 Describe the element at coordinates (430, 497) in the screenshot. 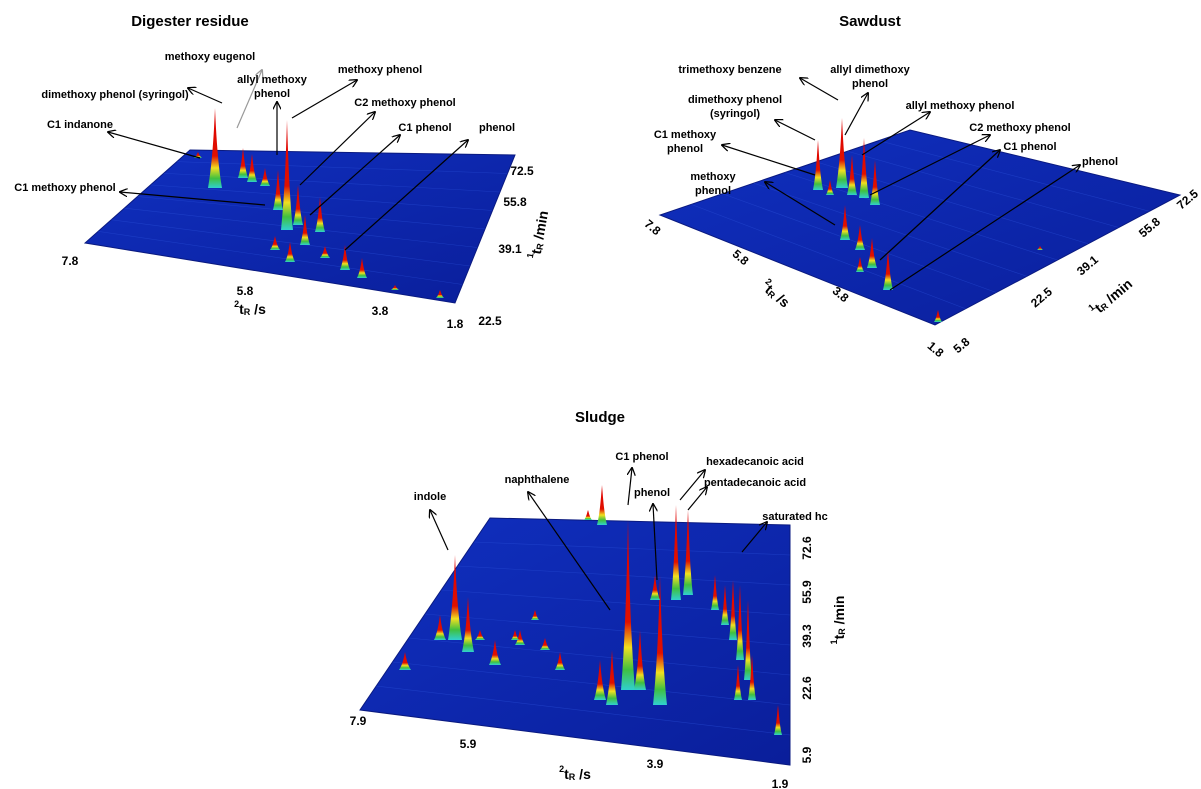

I see `annotation-label: indole` at that location.